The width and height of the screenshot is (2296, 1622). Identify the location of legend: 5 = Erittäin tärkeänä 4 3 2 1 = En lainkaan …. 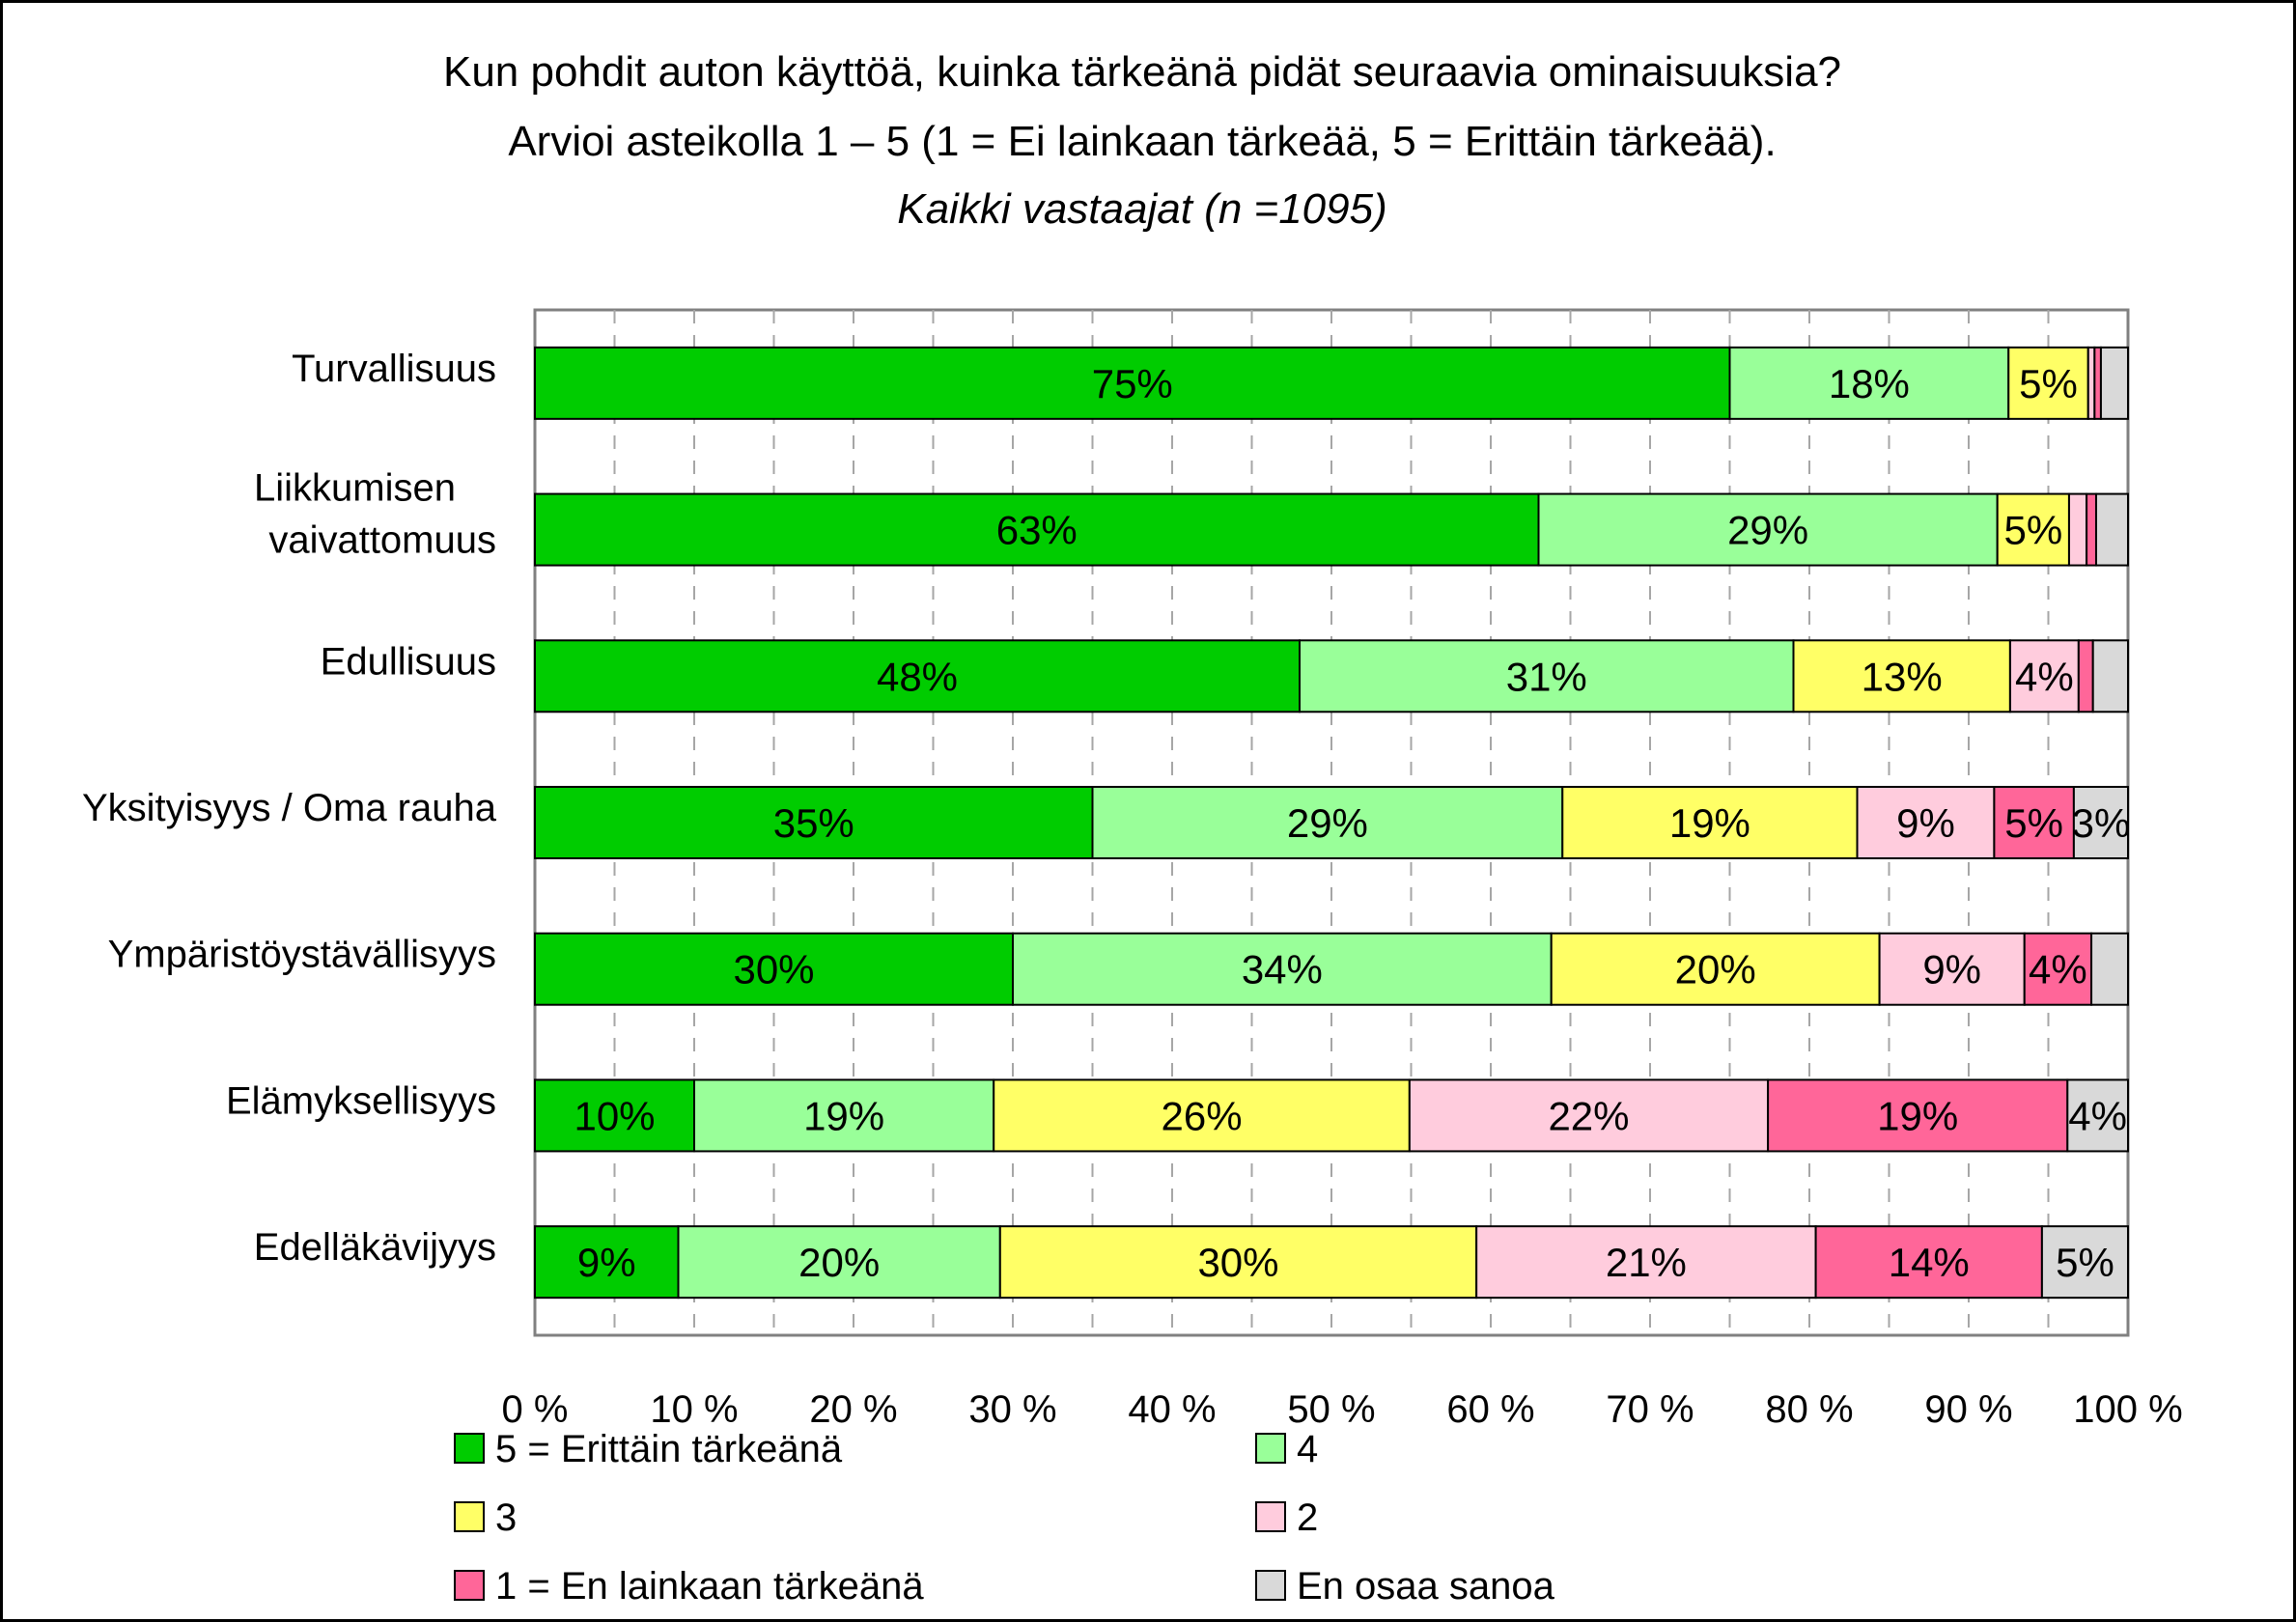
(1004, 1518).